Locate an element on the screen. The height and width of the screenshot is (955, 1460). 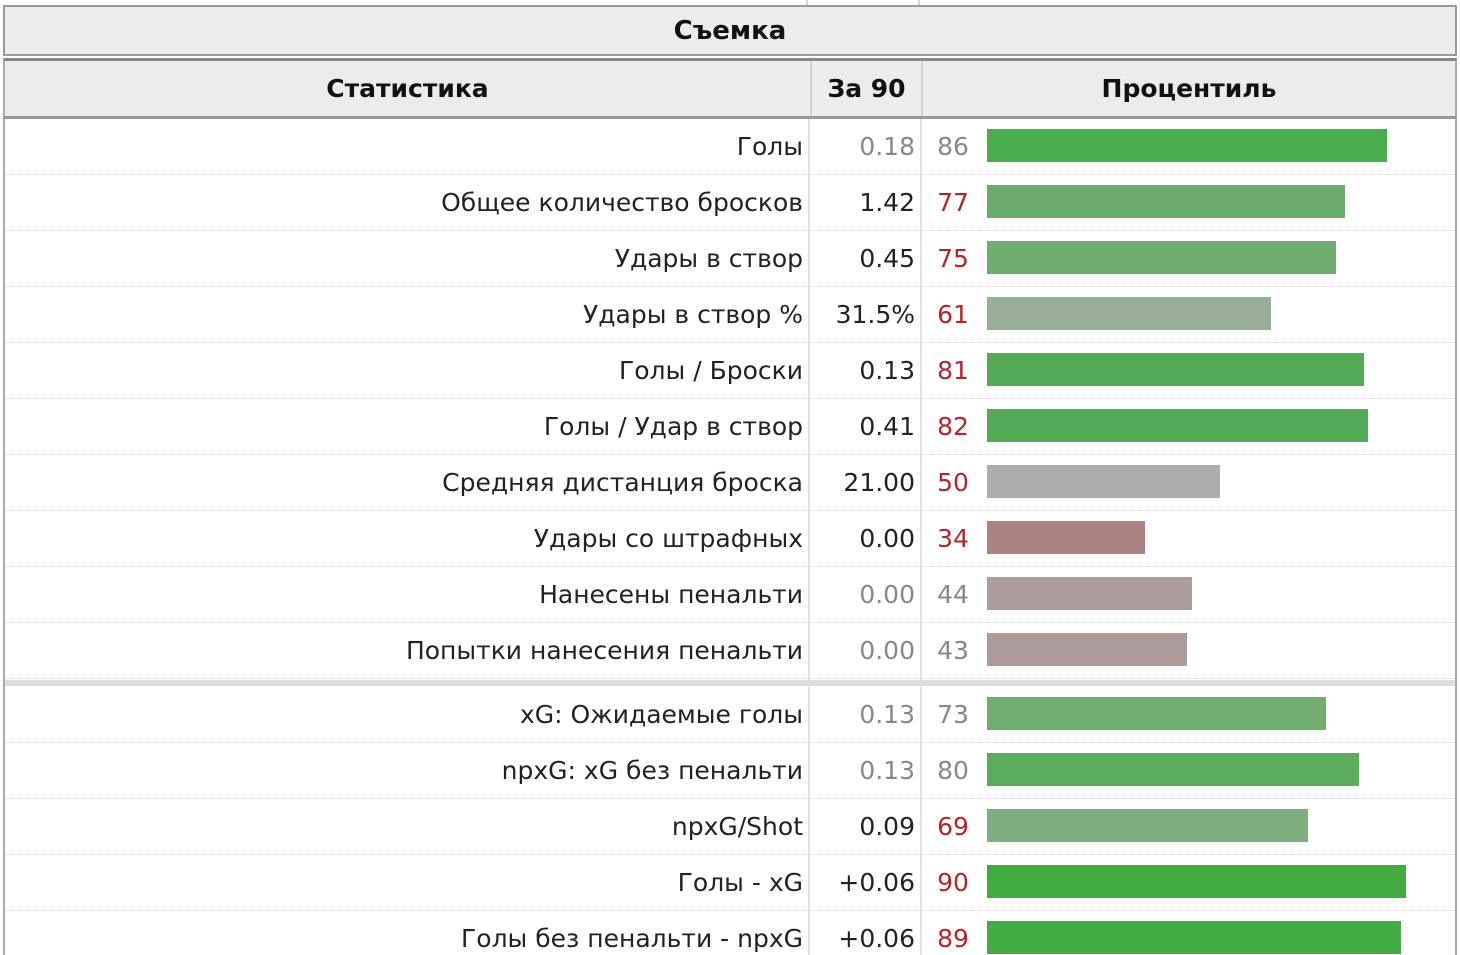
table-row: Средняя дистанция броска 21.00 50 is located at coordinates (730, 483).